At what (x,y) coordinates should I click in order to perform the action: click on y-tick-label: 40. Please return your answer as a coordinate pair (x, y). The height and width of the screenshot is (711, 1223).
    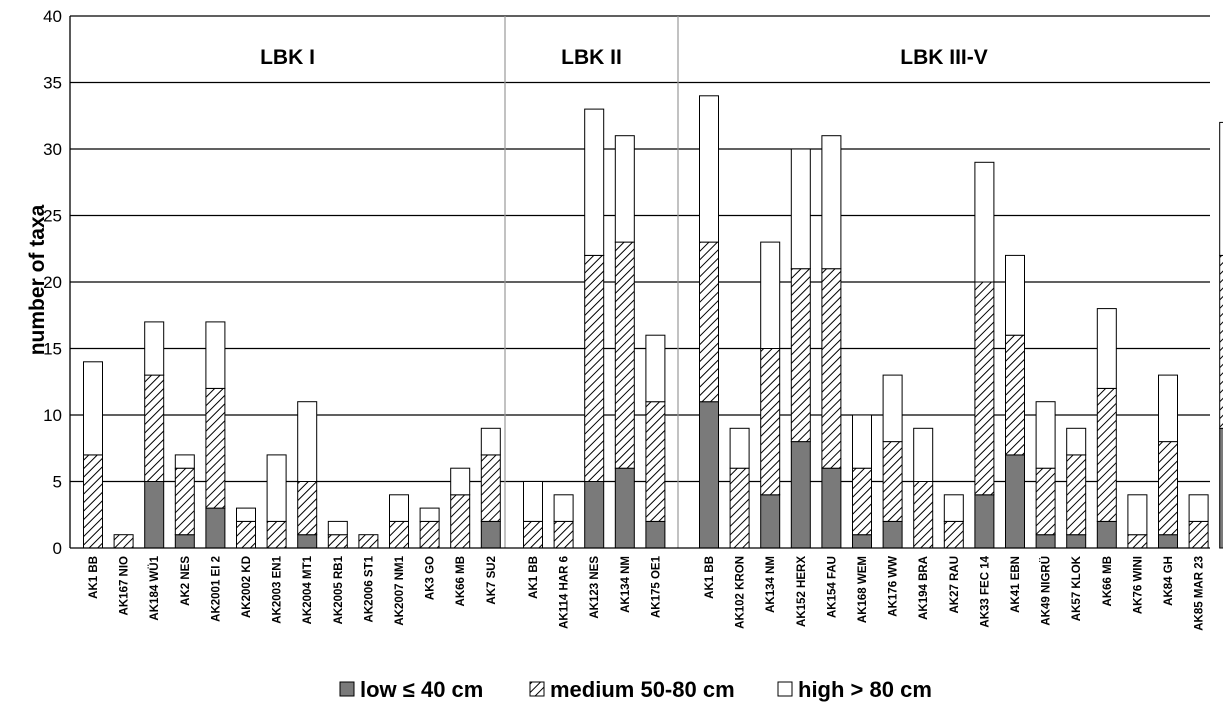
    Looking at the image, I should click on (52, 16).